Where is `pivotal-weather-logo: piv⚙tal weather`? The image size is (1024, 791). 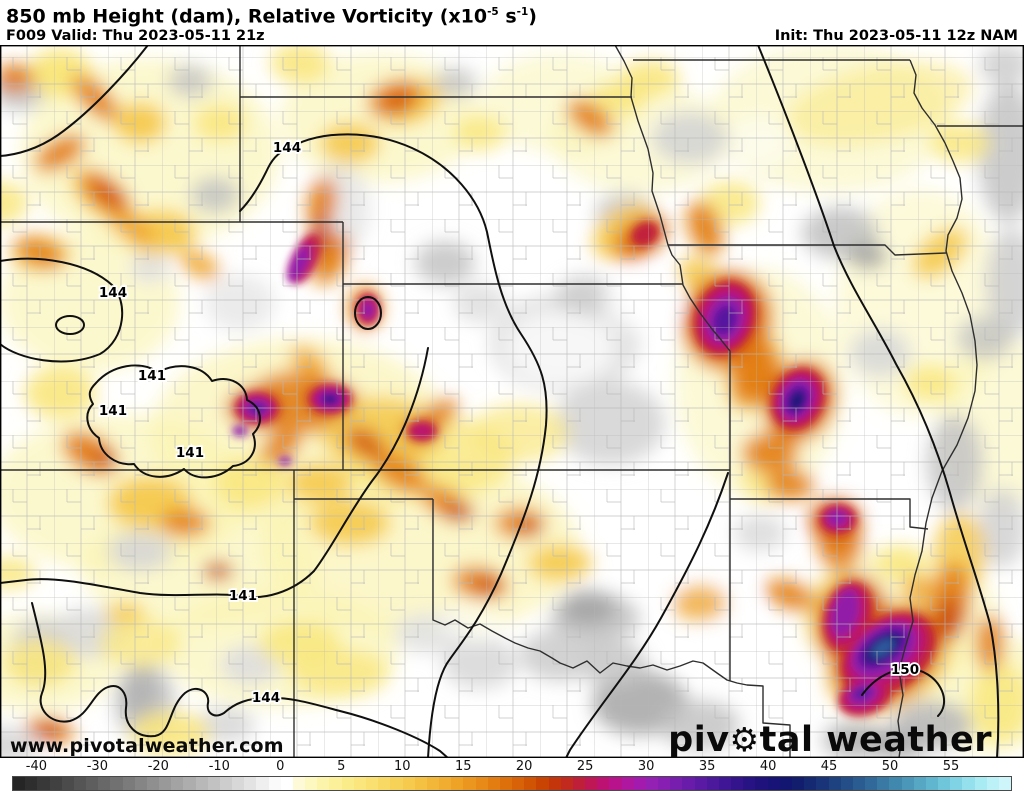 pivotal-weather-logo: piv⚙tal weather is located at coordinates (830, 740).